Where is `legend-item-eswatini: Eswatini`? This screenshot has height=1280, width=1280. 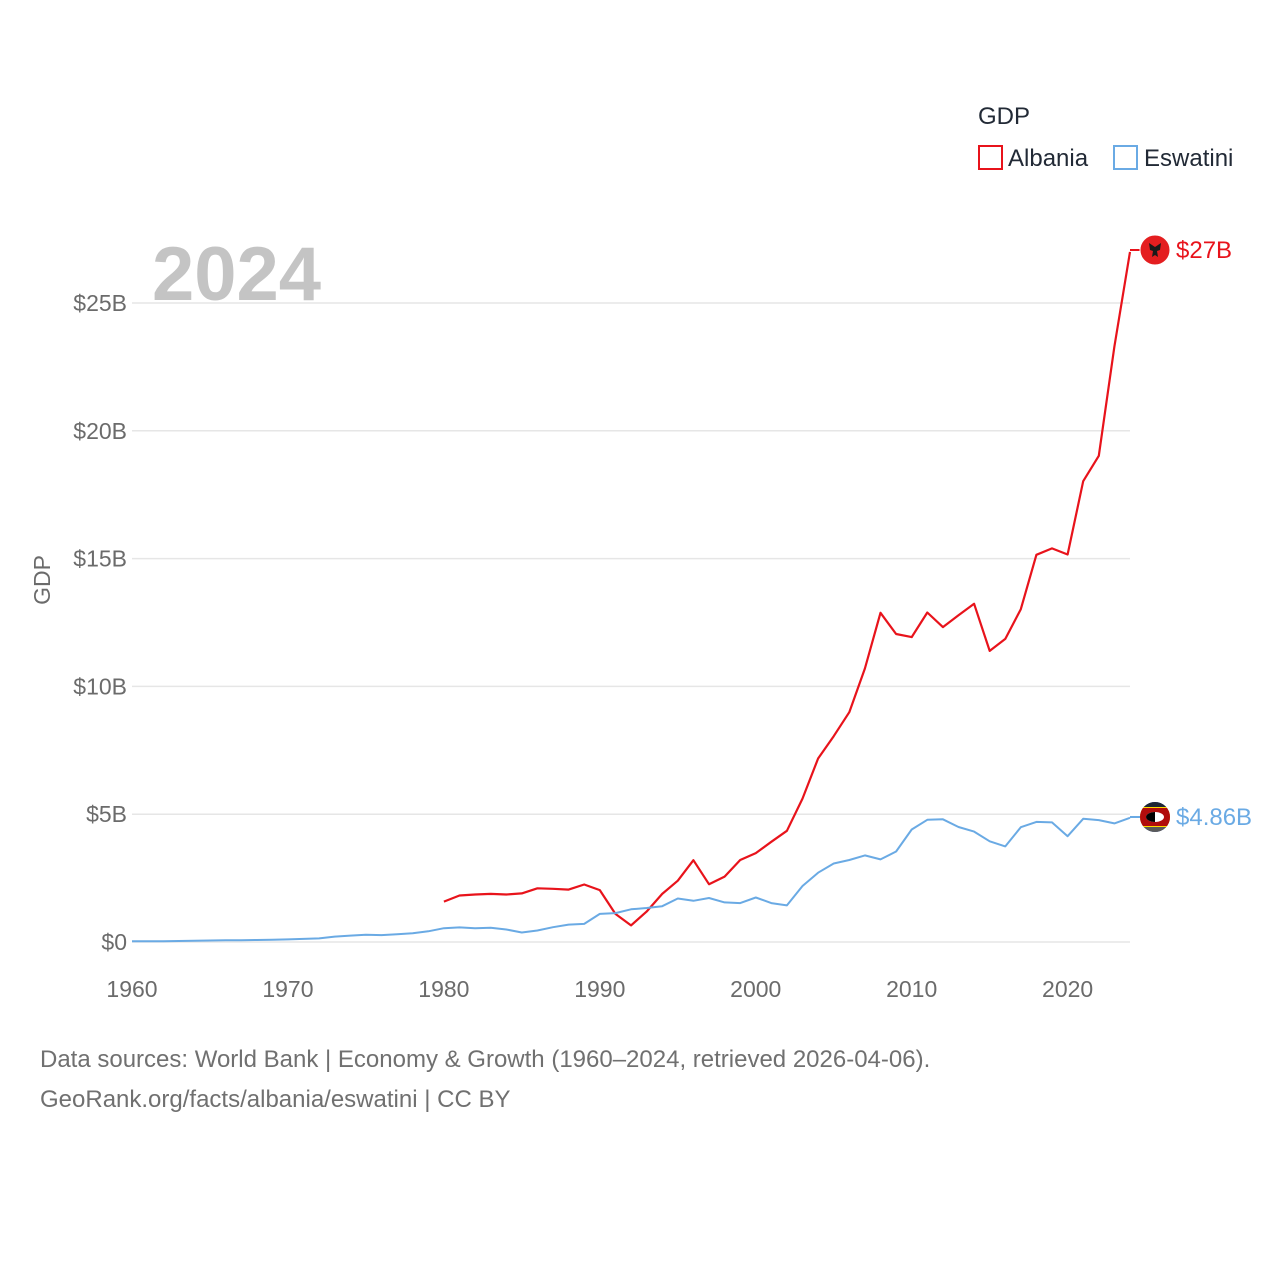 legend-item-eswatini: Eswatini is located at coordinates (1173, 158).